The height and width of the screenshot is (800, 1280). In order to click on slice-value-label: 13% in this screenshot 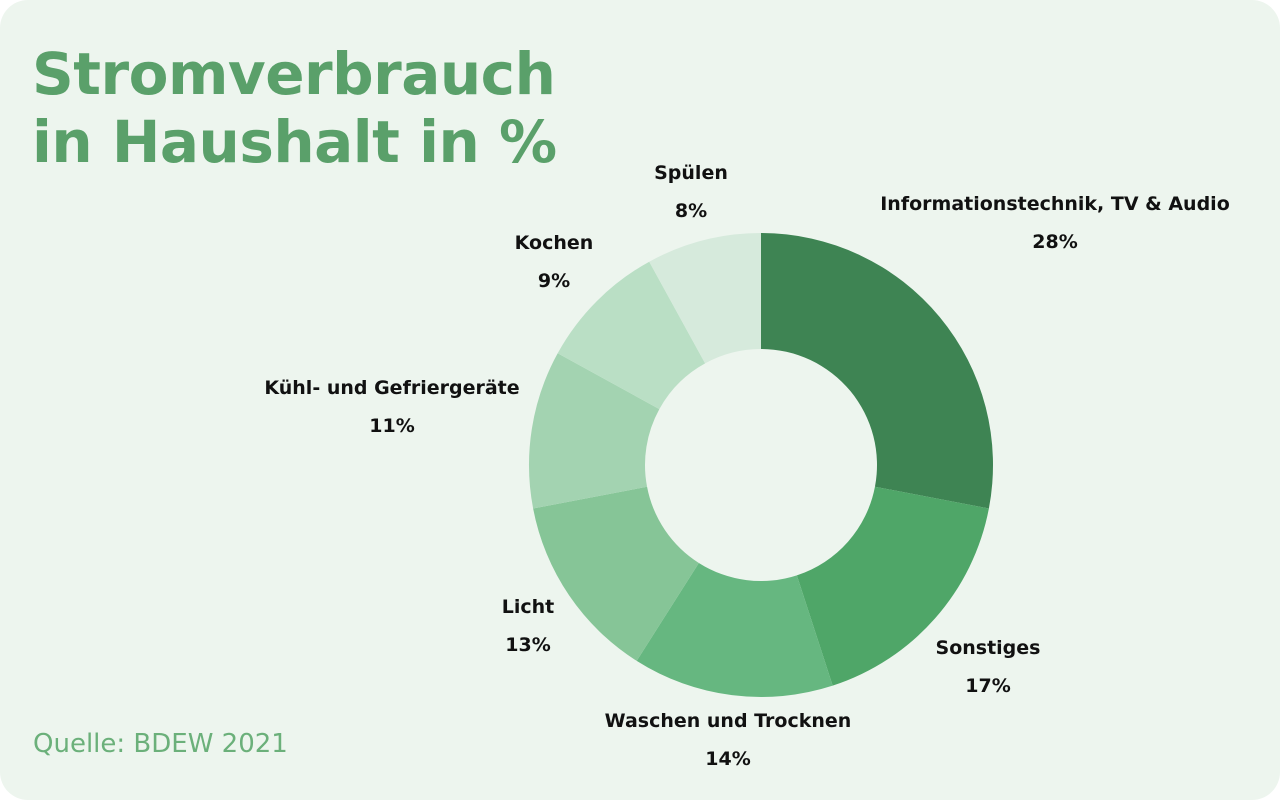, I will do `click(527, 645)`.